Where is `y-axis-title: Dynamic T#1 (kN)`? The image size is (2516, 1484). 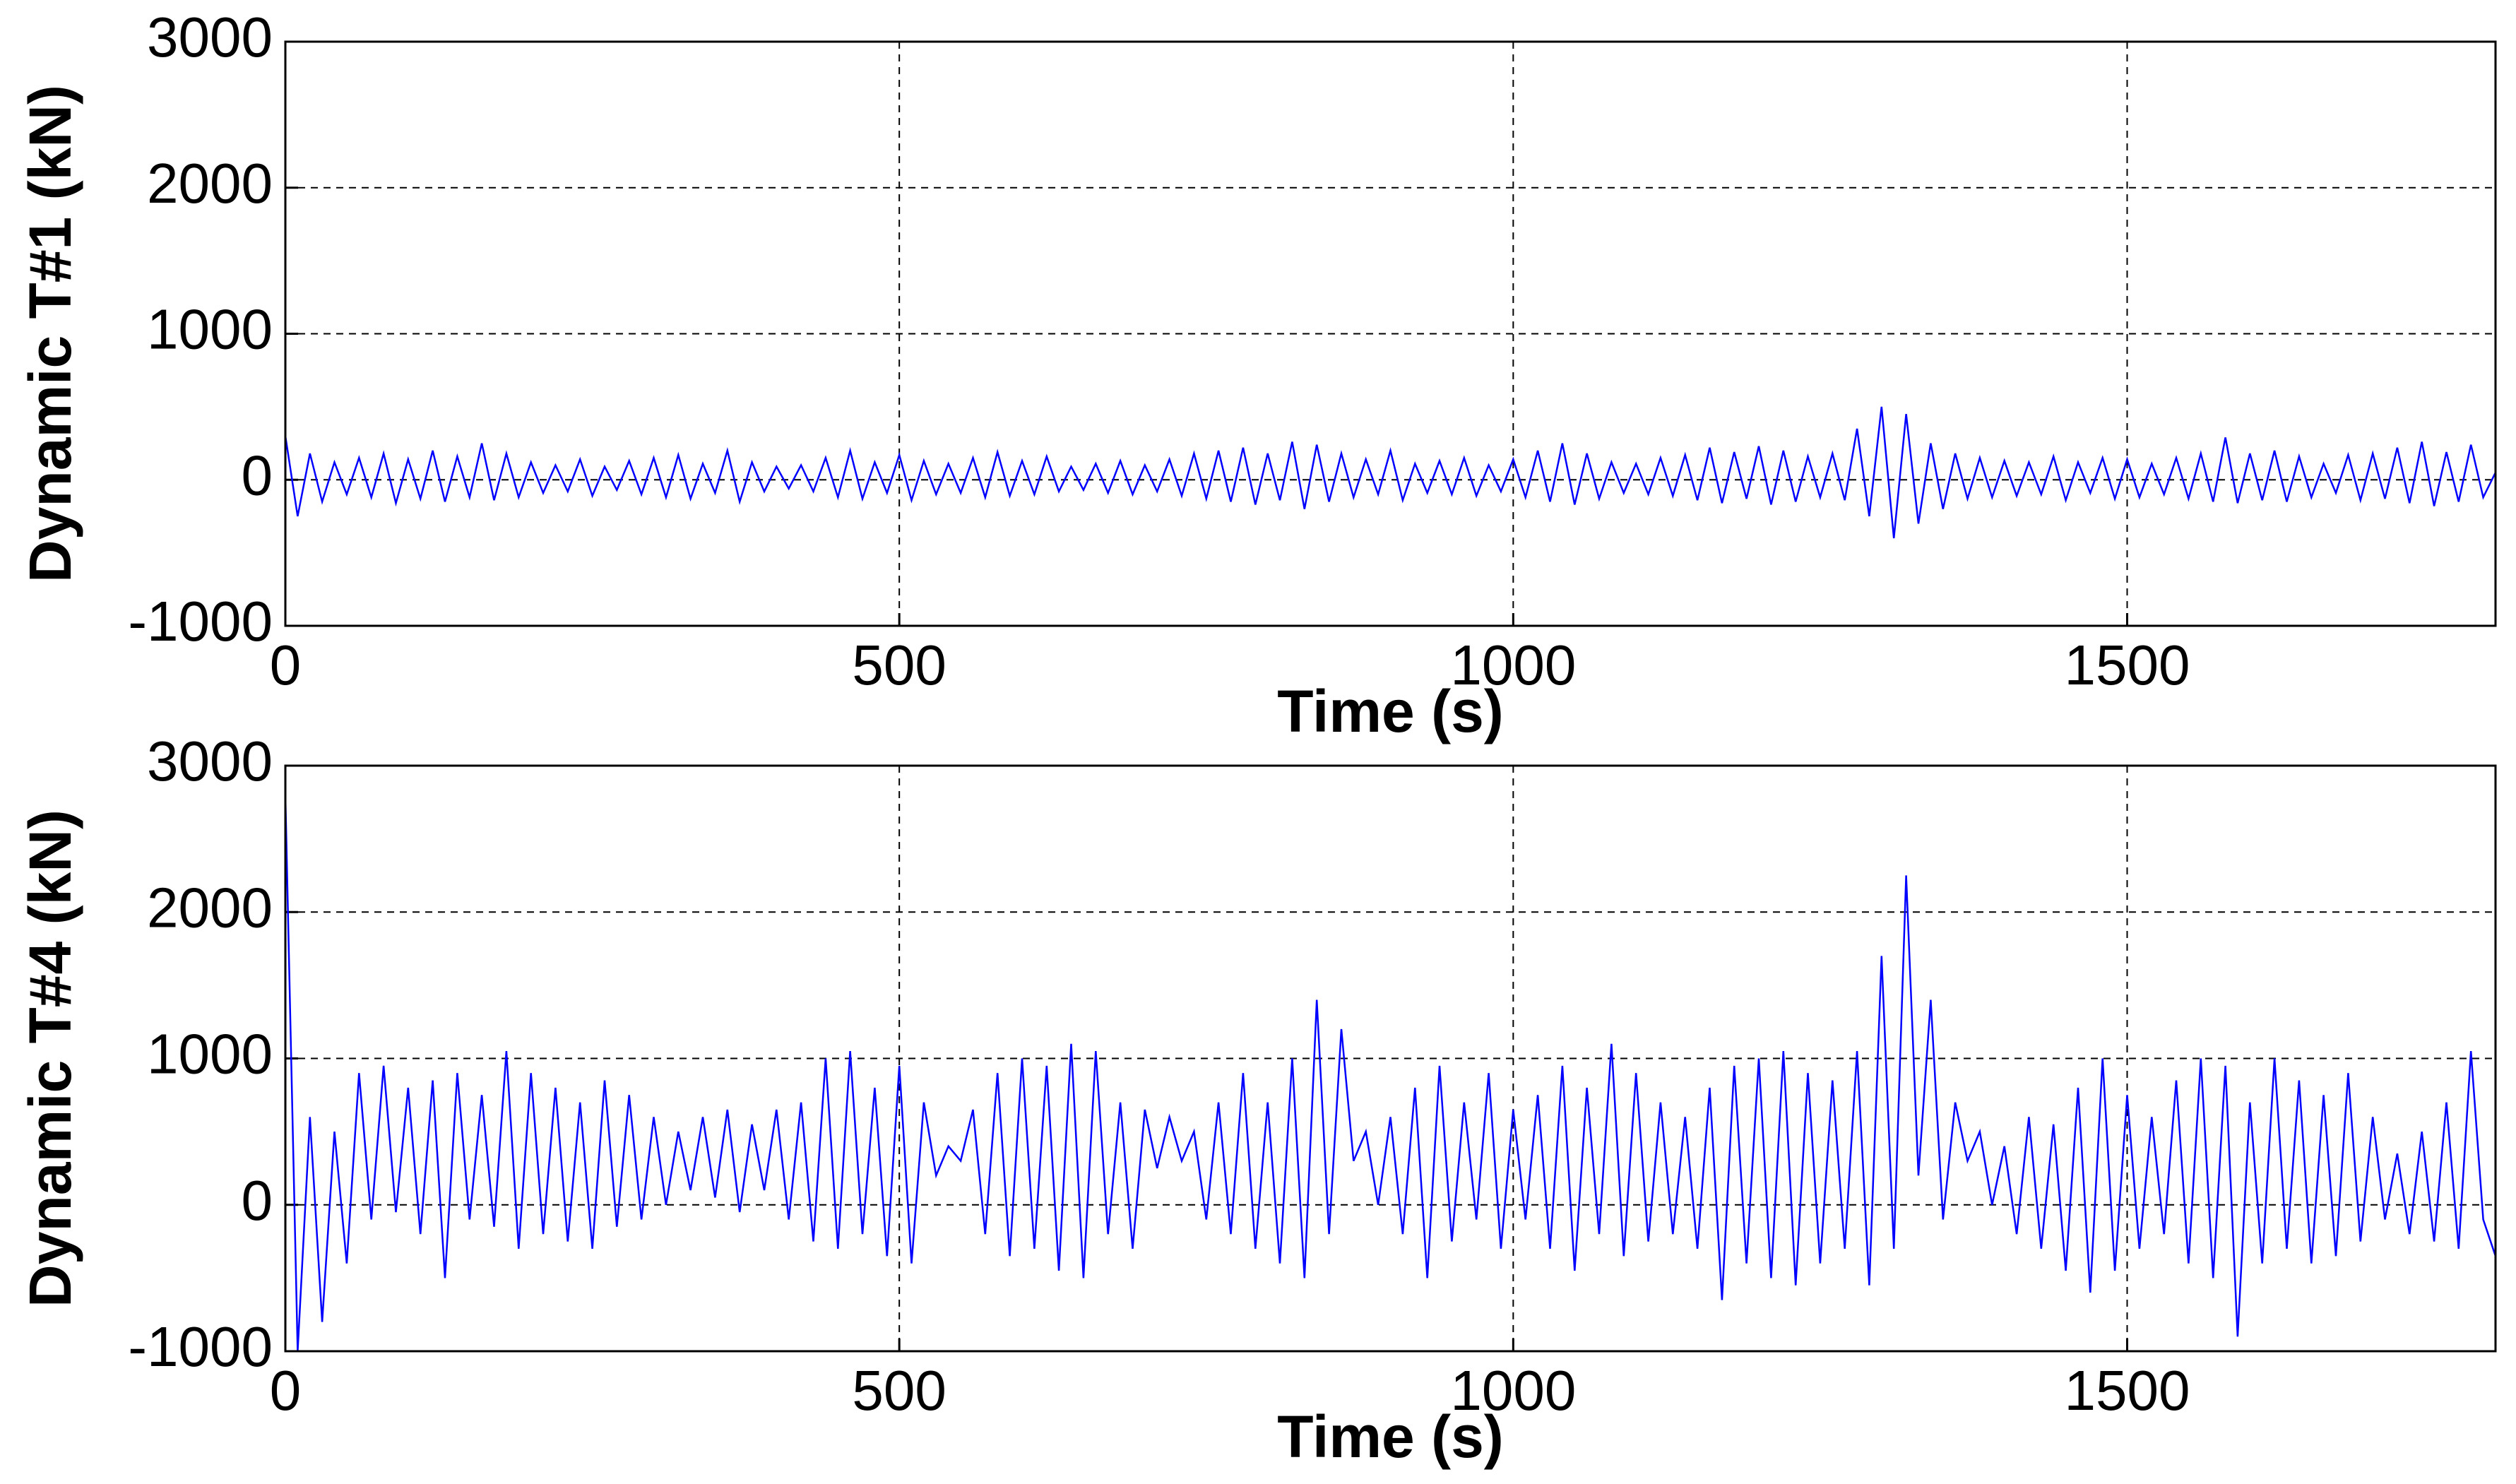
y-axis-title: Dynamic T#1 (kN) is located at coordinates (50, 334).